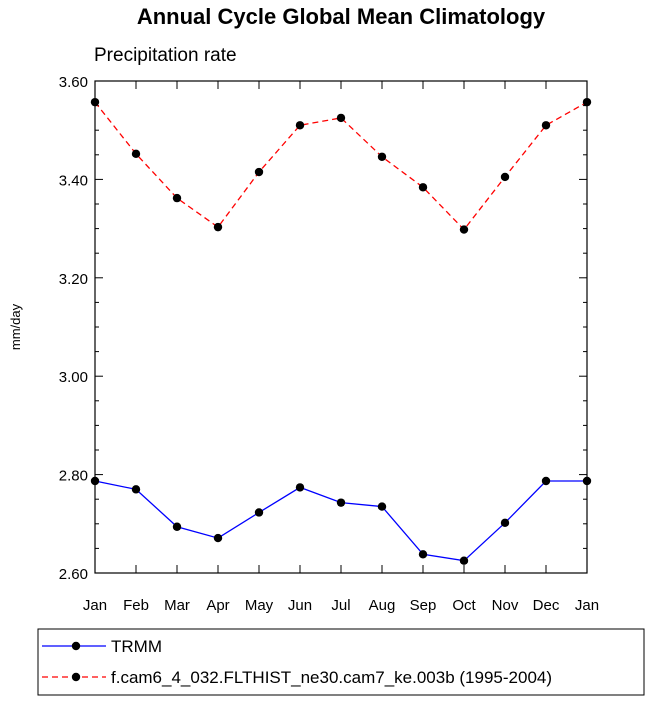 The height and width of the screenshot is (701, 649). Describe the element at coordinates (341, 16) in the screenshot. I see `chart-title: Annual Cycle Global Mean Climatology` at that location.